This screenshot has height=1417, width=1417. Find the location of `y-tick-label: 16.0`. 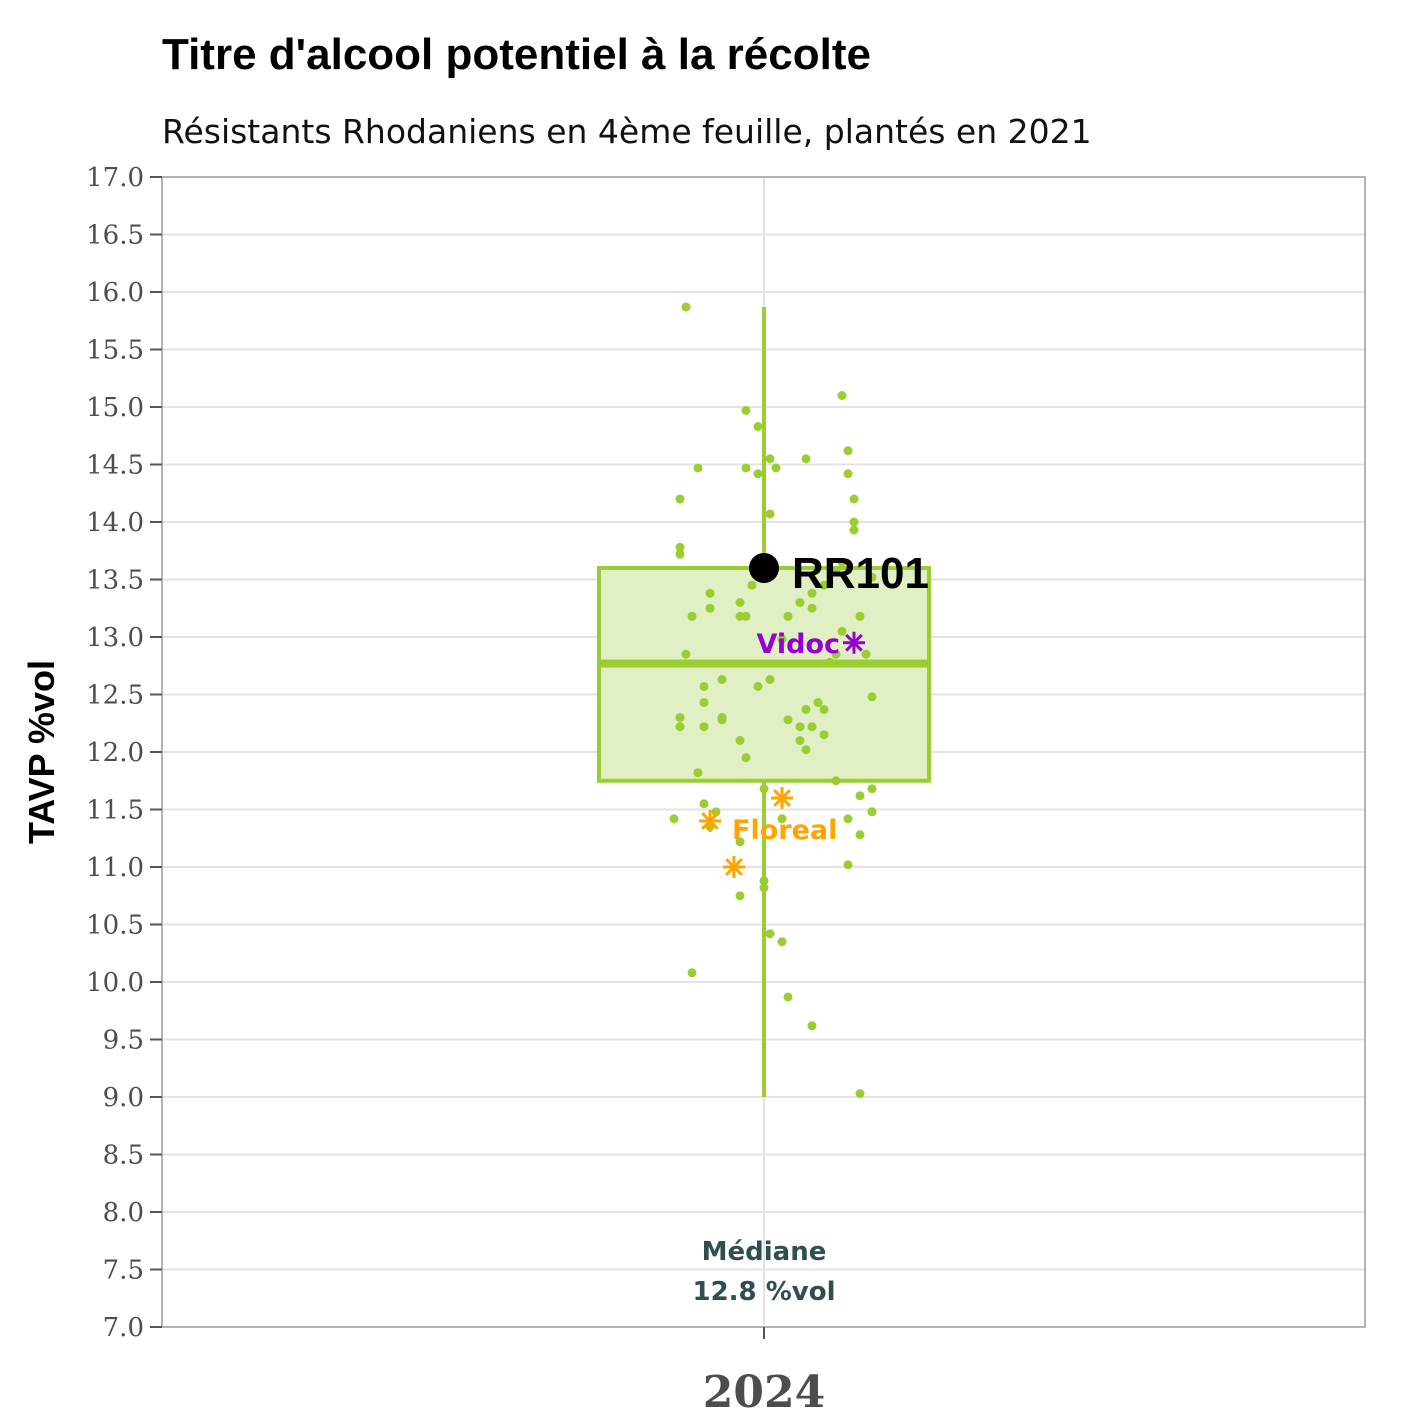

y-tick-label: 16.0 is located at coordinates (115, 293).